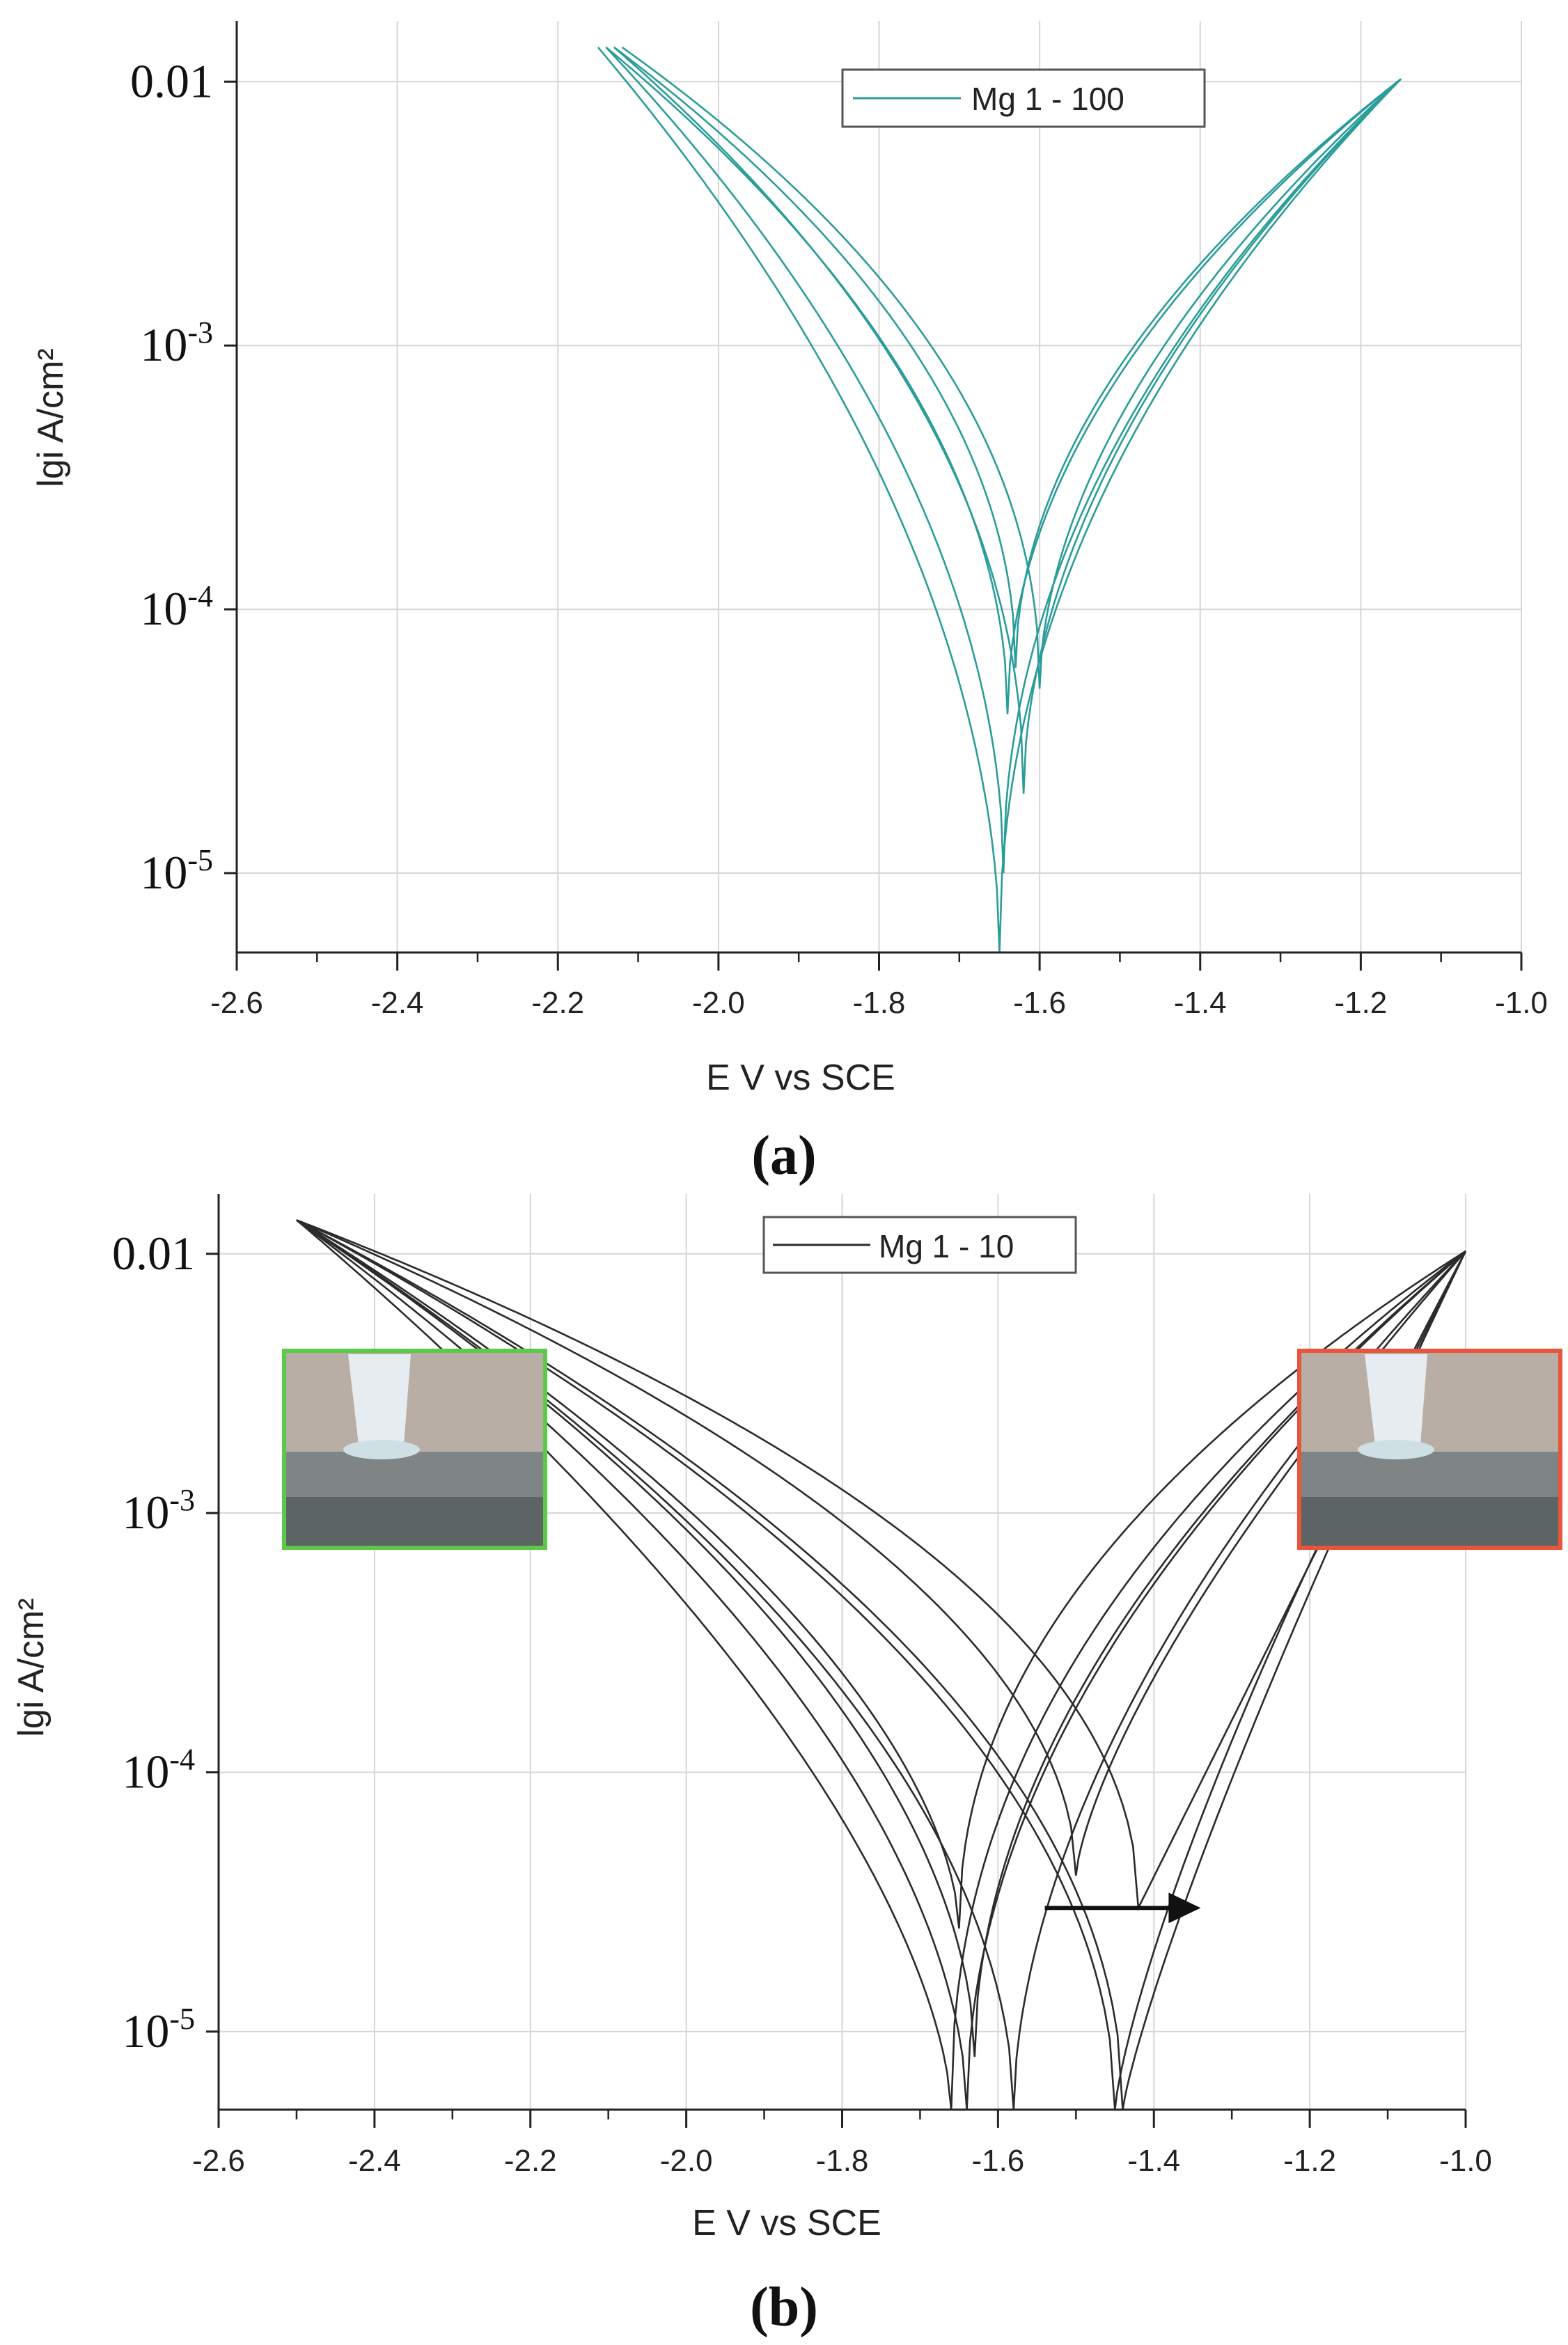 The height and width of the screenshot is (2345, 1568). I want to click on panel-b-ytick-labels: 10⁻⁵ 10⁻⁴ 10⁻³ 0.01, so click(153, 1642).